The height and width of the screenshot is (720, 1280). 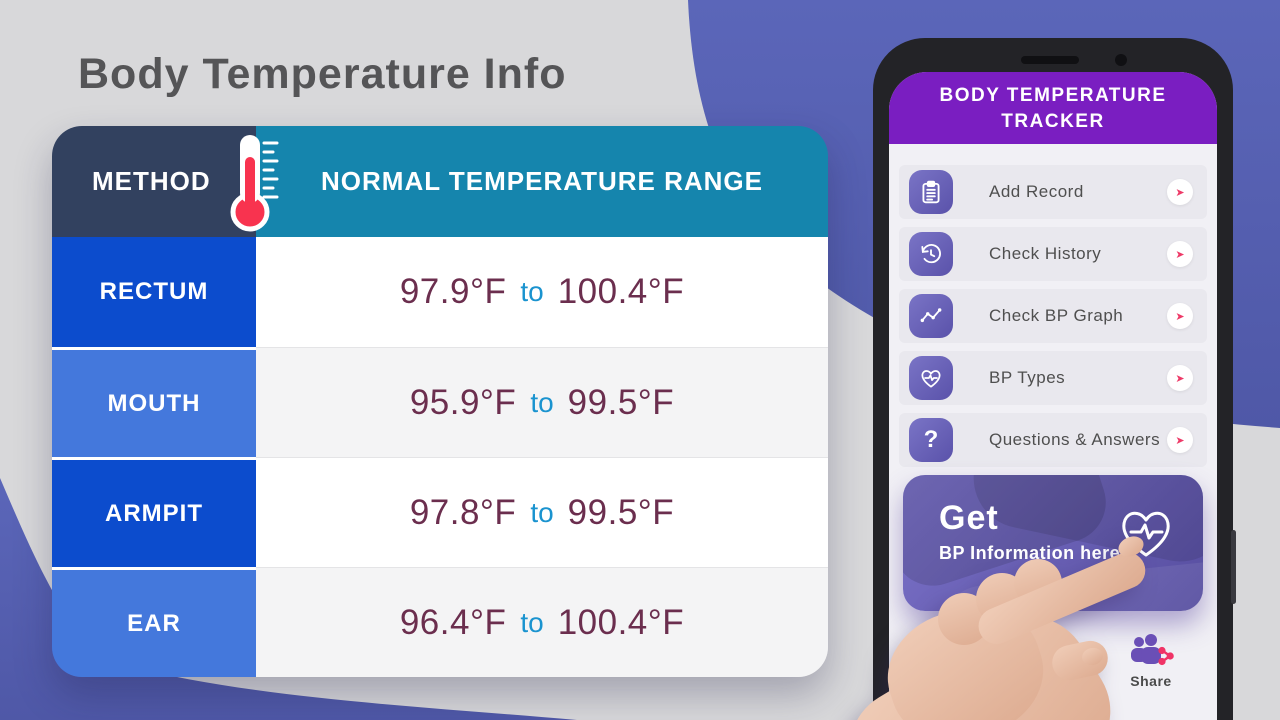 What do you see at coordinates (154, 402) in the screenshot?
I see `method-cell: MOUTH` at bounding box center [154, 402].